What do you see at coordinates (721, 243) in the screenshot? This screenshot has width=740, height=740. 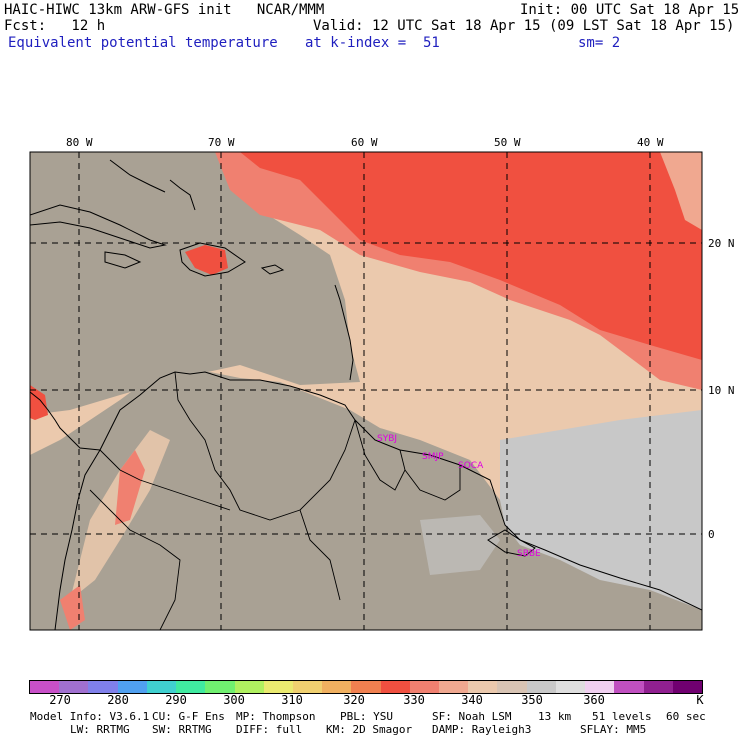 I see `lat-label: 20 N` at bounding box center [721, 243].